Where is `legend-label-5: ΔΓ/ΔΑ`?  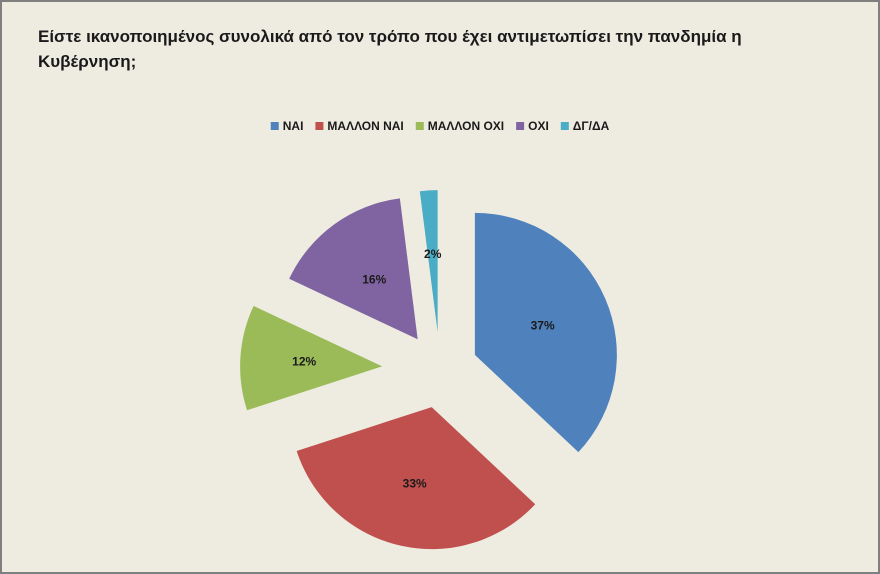
legend-label-5: ΔΓ/ΔΑ is located at coordinates (591, 126).